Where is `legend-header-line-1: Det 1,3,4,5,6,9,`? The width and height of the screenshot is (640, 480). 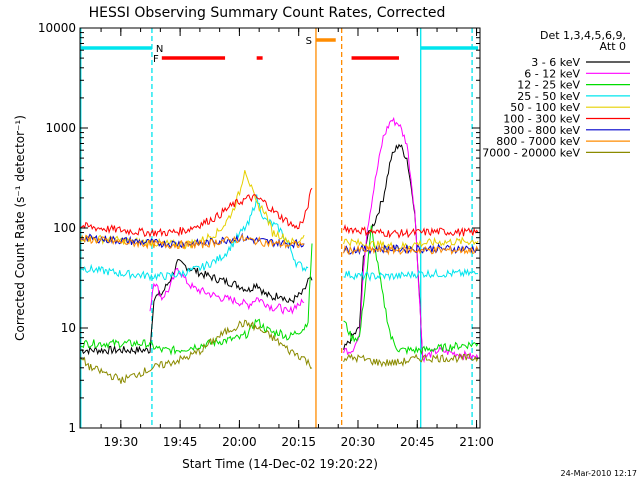 legend-header-line-1: Det 1,3,4,5,6,9, is located at coordinates (583, 35).